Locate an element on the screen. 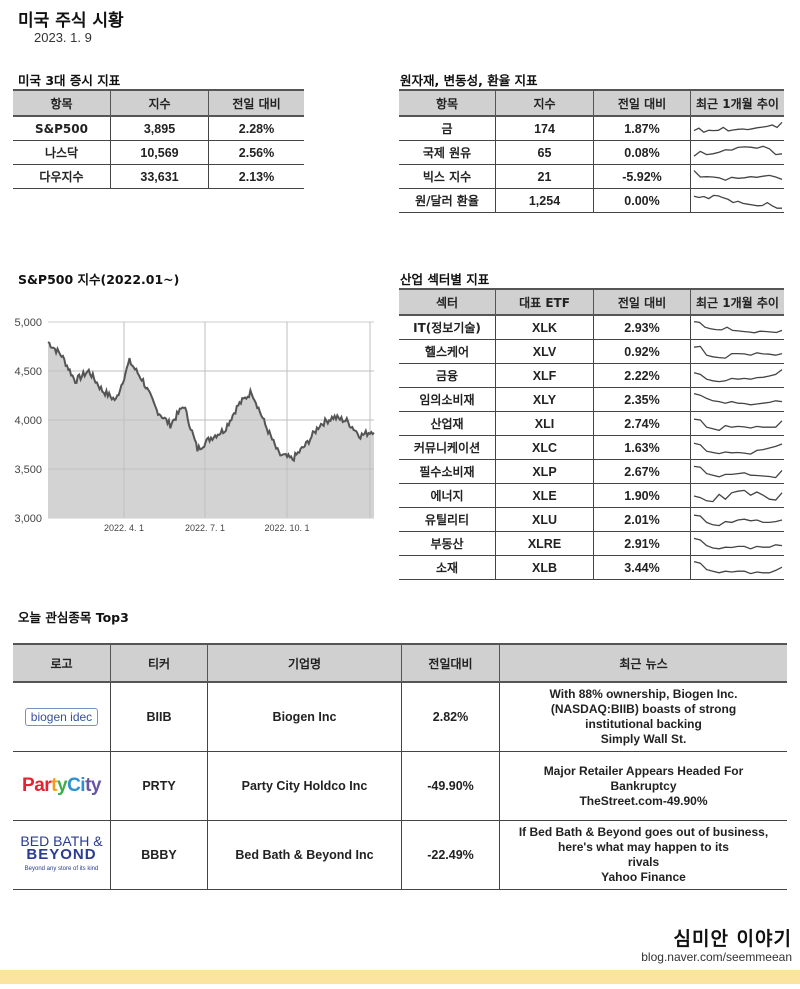 The image size is (800, 989). col-header: 전일대비 is located at coordinates (450, 663).